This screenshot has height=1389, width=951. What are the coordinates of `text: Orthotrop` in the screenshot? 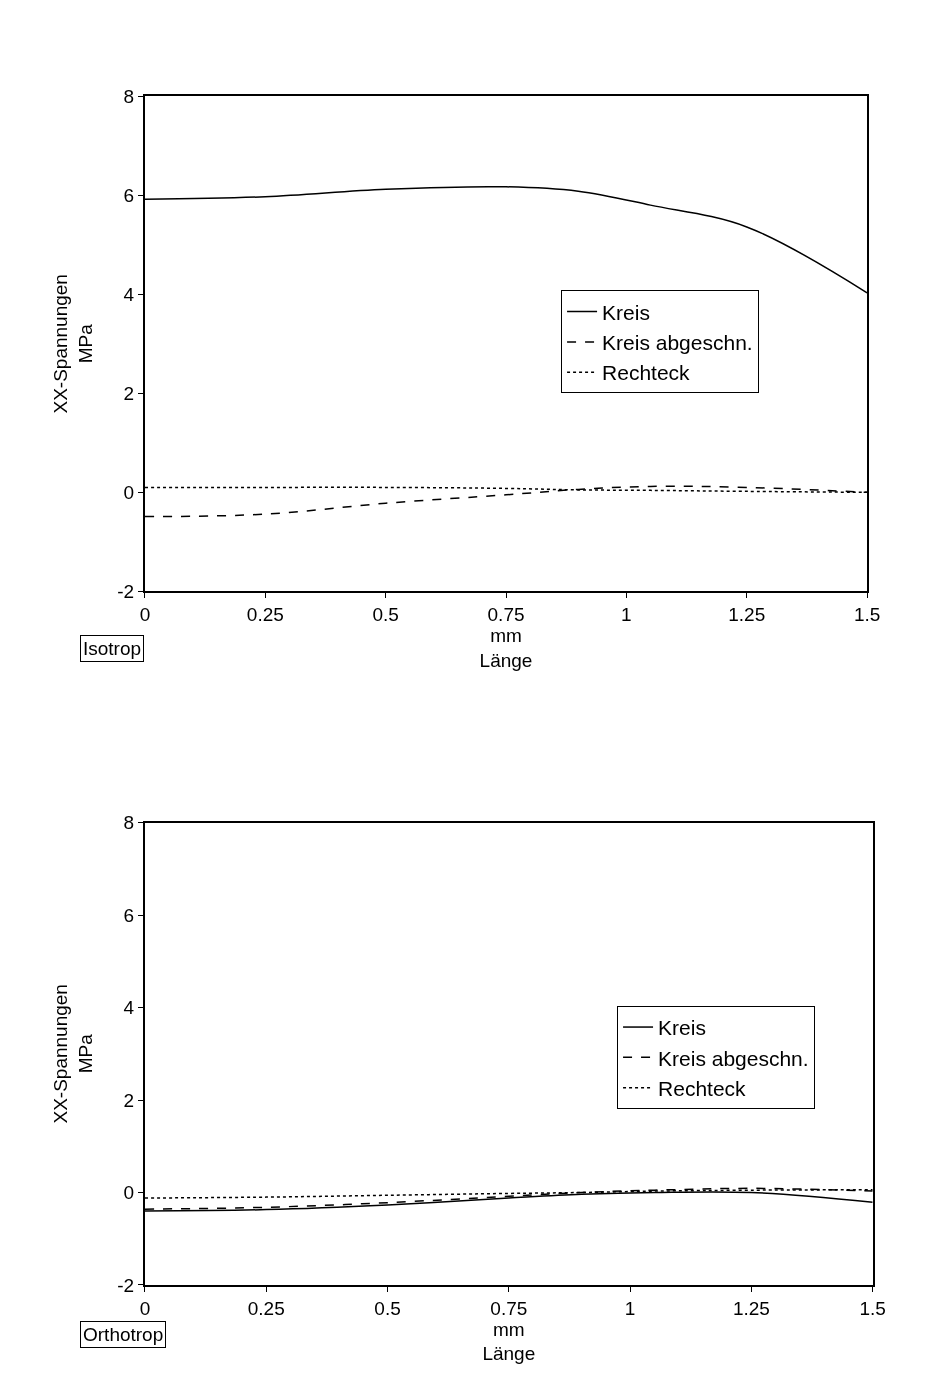 It's located at (123, 1334).